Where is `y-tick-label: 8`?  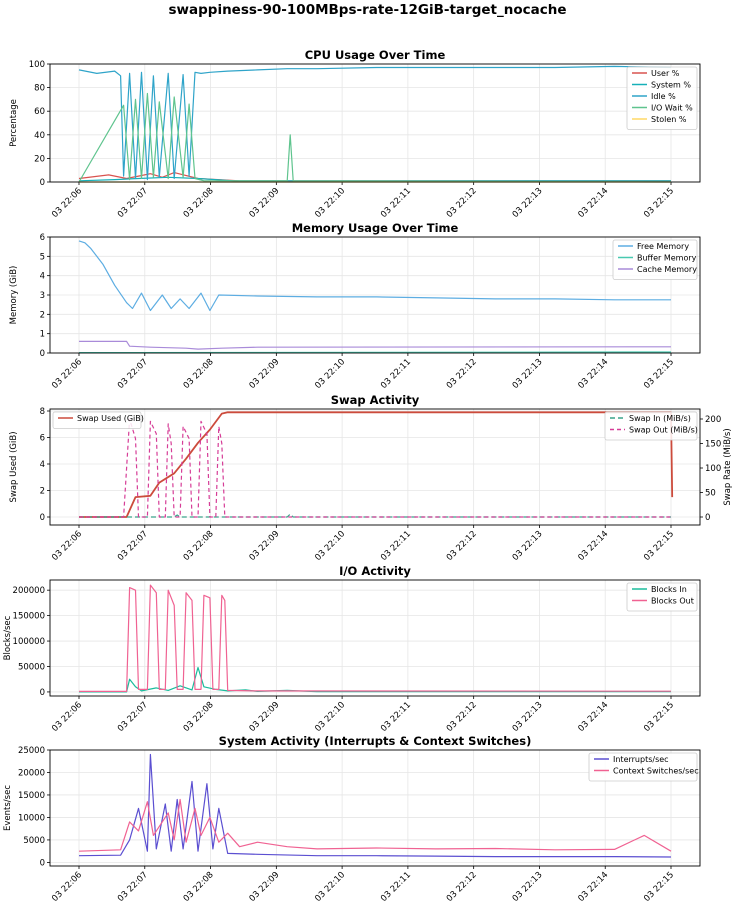 y-tick-label: 8 is located at coordinates (42, 412).